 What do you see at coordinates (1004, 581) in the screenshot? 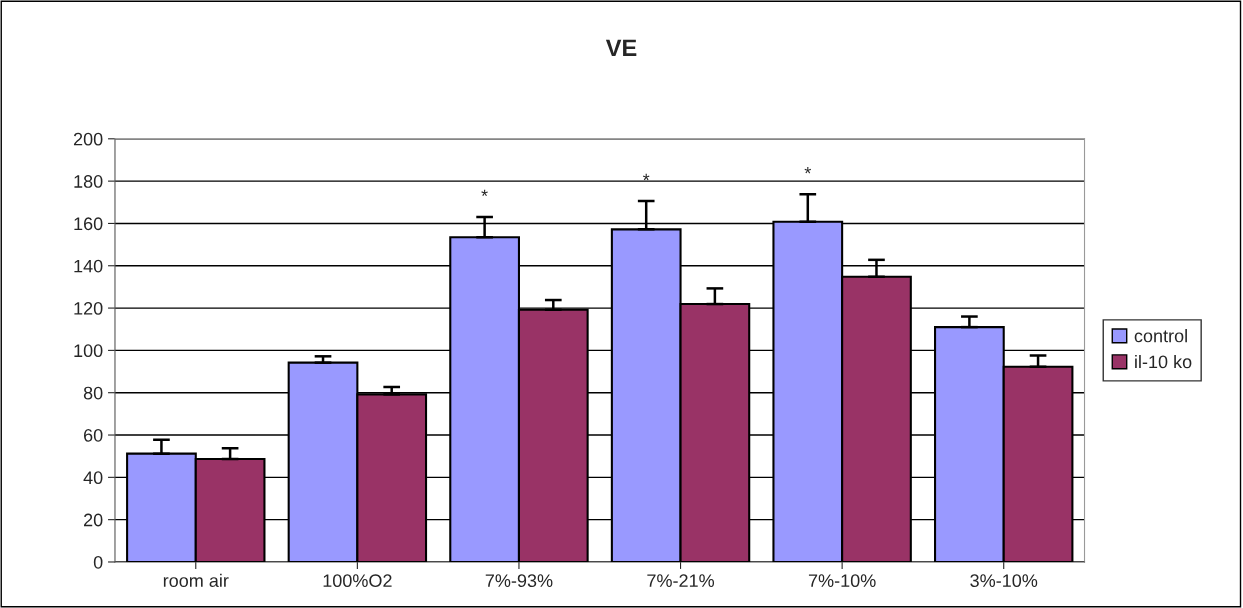
I see `x-tick-label: 3%-10%` at bounding box center [1004, 581].